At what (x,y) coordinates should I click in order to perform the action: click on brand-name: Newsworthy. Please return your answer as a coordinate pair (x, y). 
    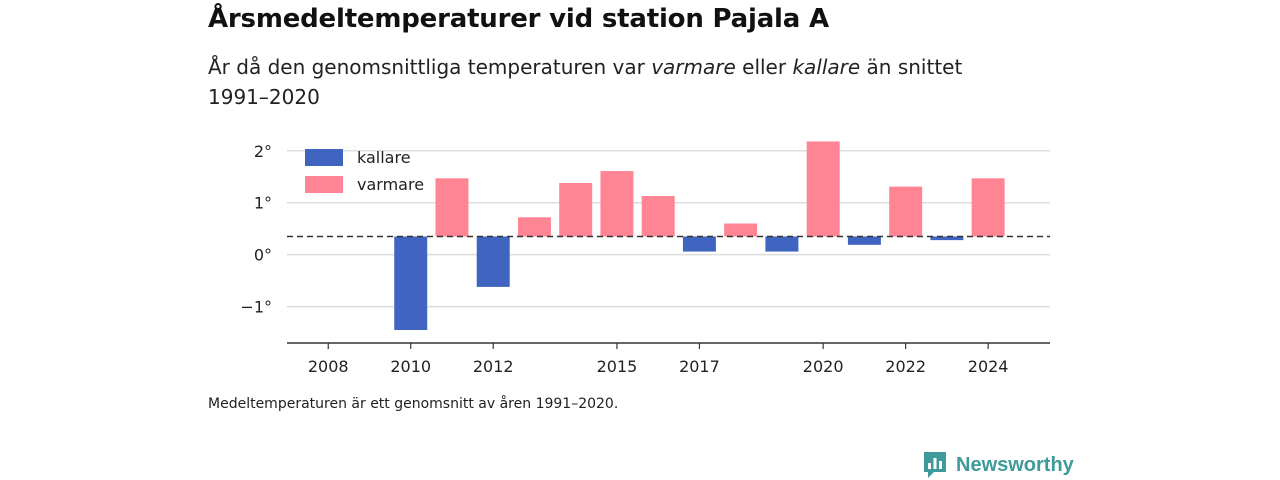
    Looking at the image, I should click on (1015, 464).